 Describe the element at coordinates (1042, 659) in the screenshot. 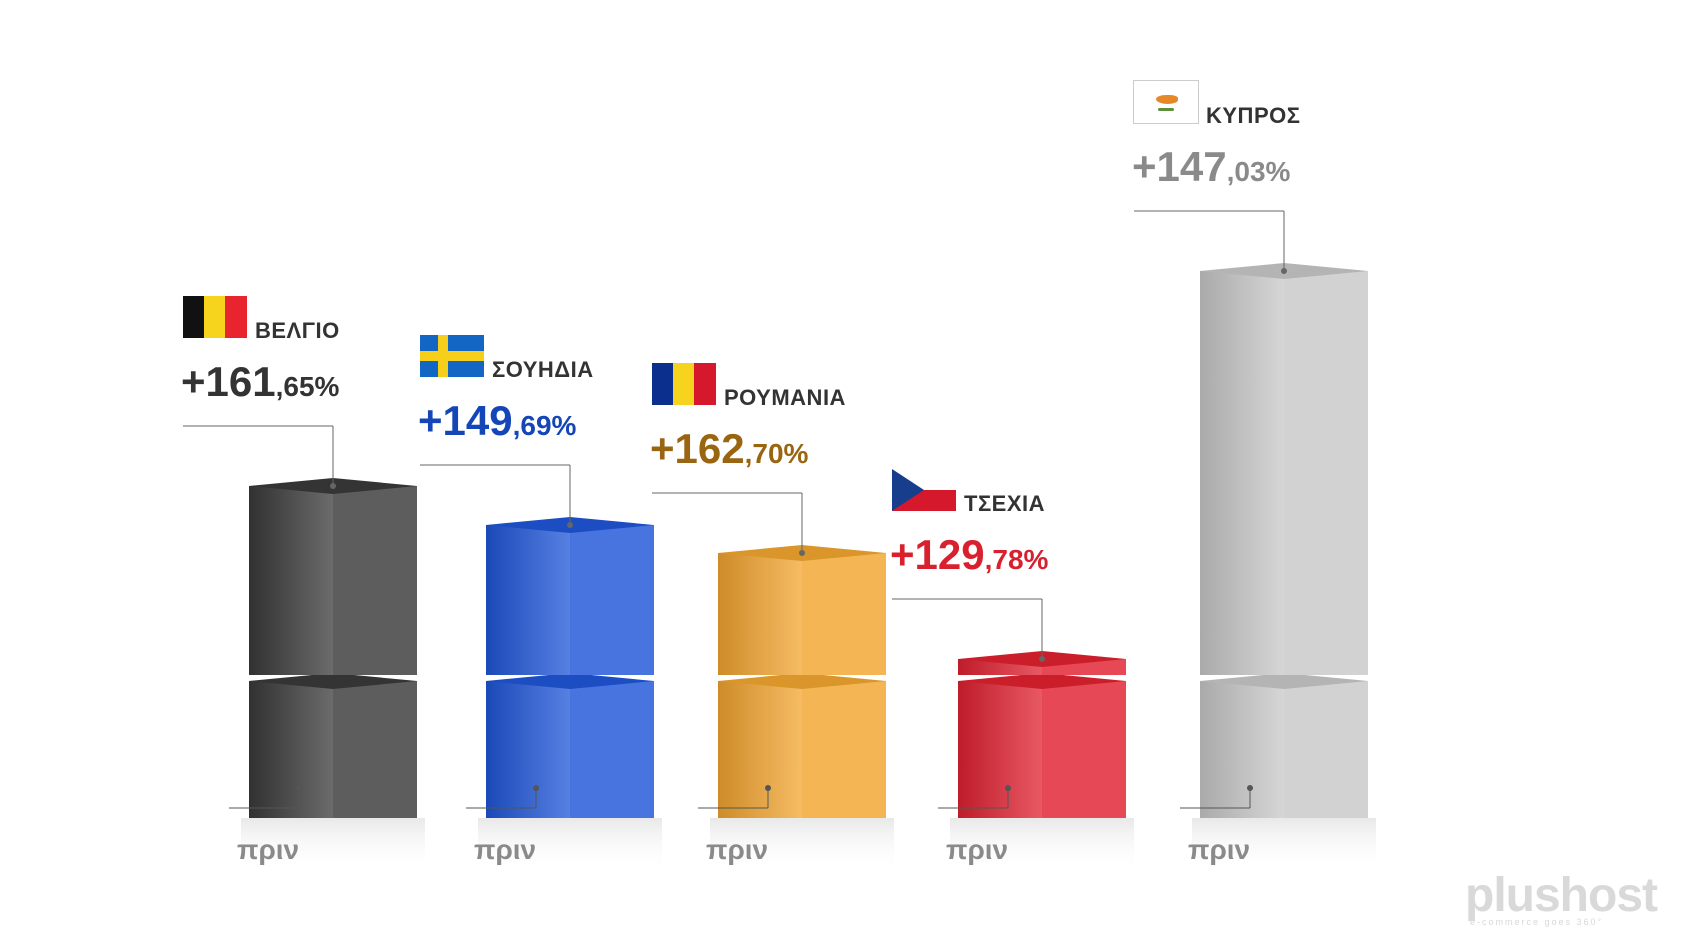

I see `czechia-value-dot` at that location.